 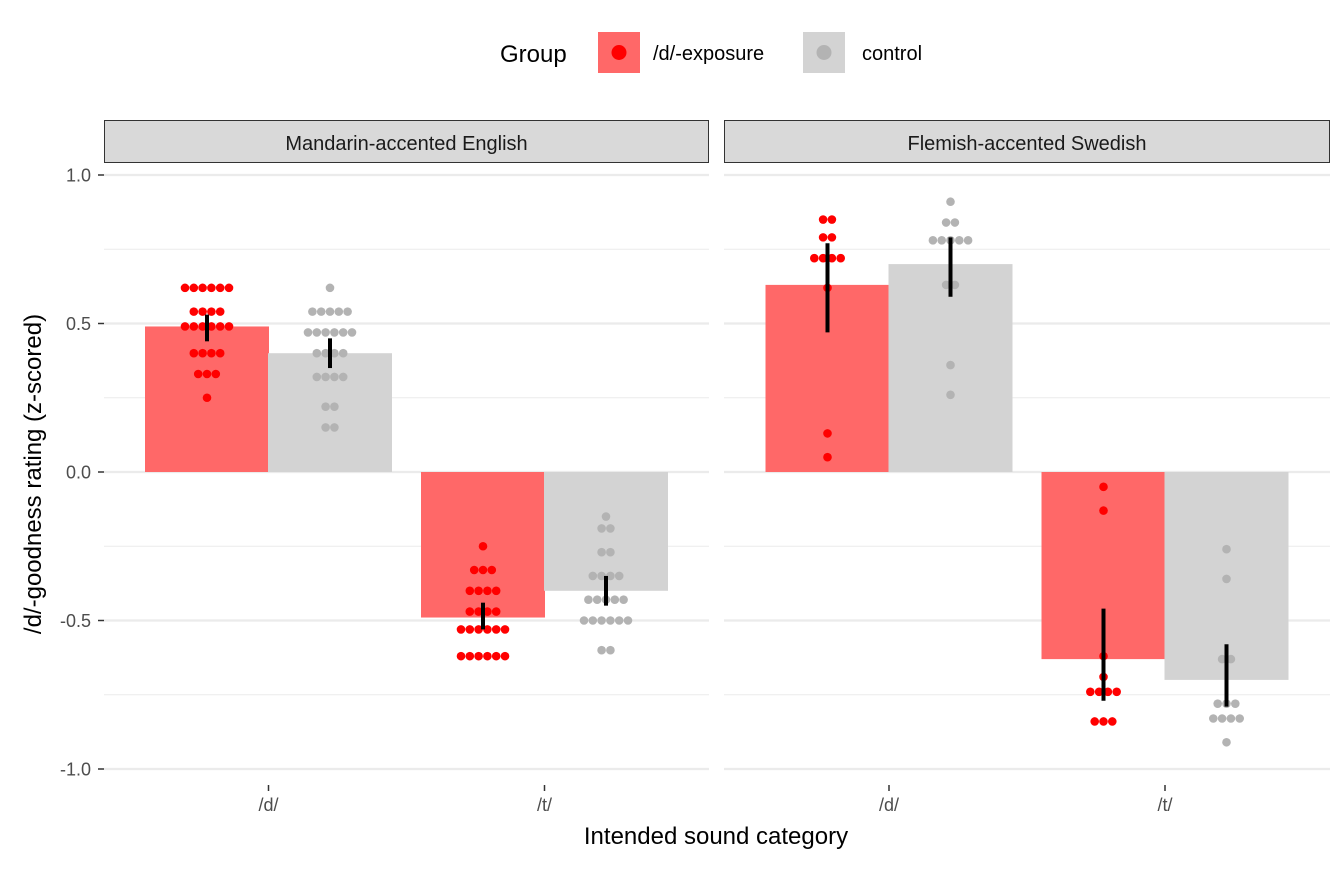 What do you see at coordinates (78, 324) in the screenshot?
I see `y-tick-label: 0.5` at bounding box center [78, 324].